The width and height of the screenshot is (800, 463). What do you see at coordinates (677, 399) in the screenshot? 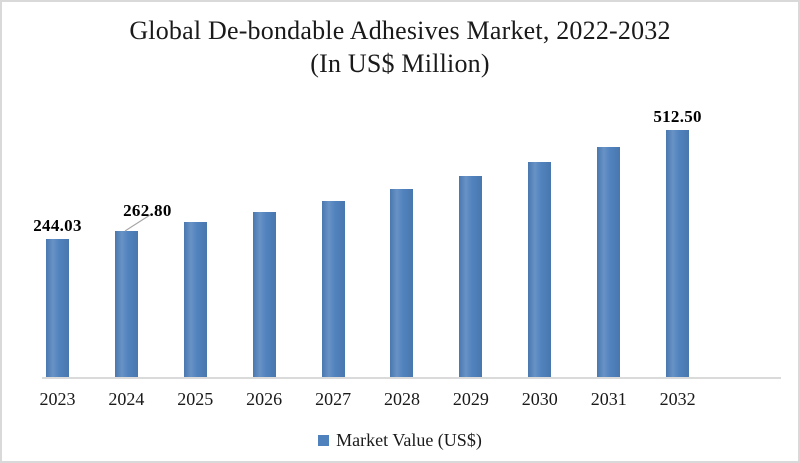
I see `x-label-2032: 2032` at bounding box center [677, 399].